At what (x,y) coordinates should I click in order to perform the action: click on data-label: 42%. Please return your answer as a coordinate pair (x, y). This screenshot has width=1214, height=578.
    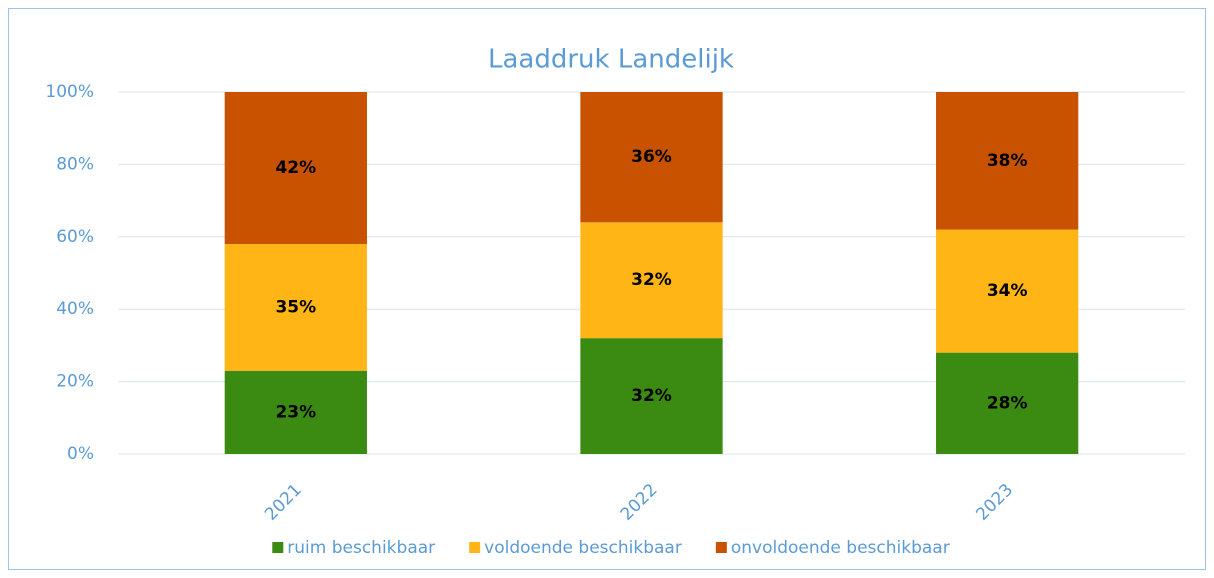
    Looking at the image, I should click on (295, 168).